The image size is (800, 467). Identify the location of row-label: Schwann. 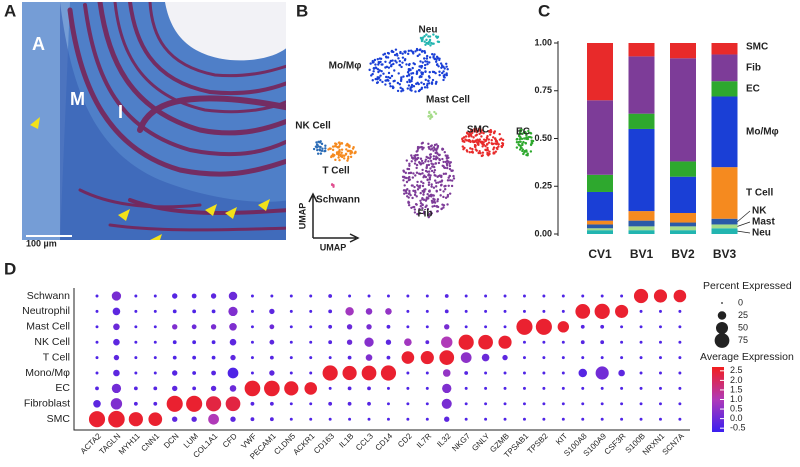
(48, 296).